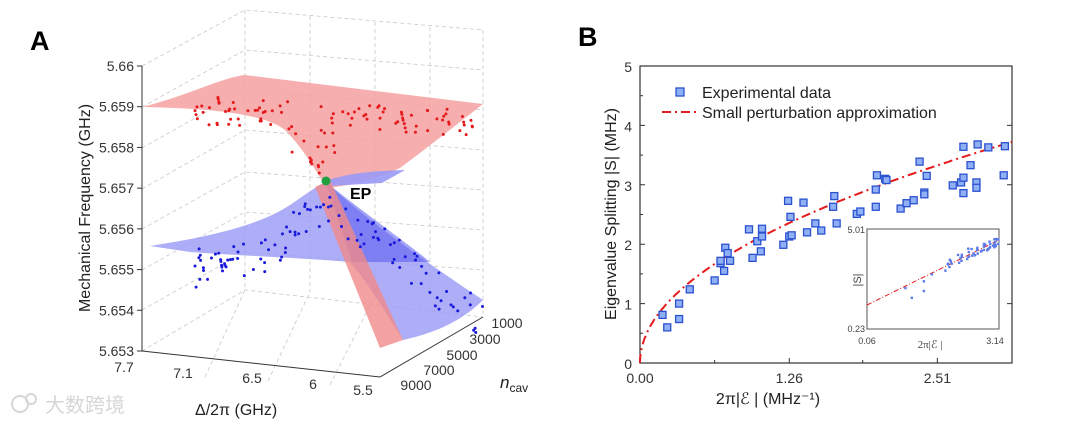  What do you see at coordinates (680, 92) in the screenshot?
I see `legend-marker-square` at bounding box center [680, 92].